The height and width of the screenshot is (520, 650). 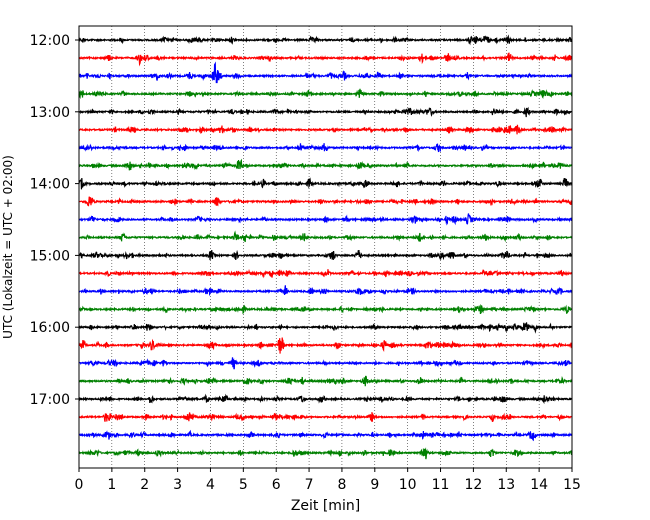 What do you see at coordinates (309, 485) in the screenshot?
I see `x-tick-label: 7` at bounding box center [309, 485].